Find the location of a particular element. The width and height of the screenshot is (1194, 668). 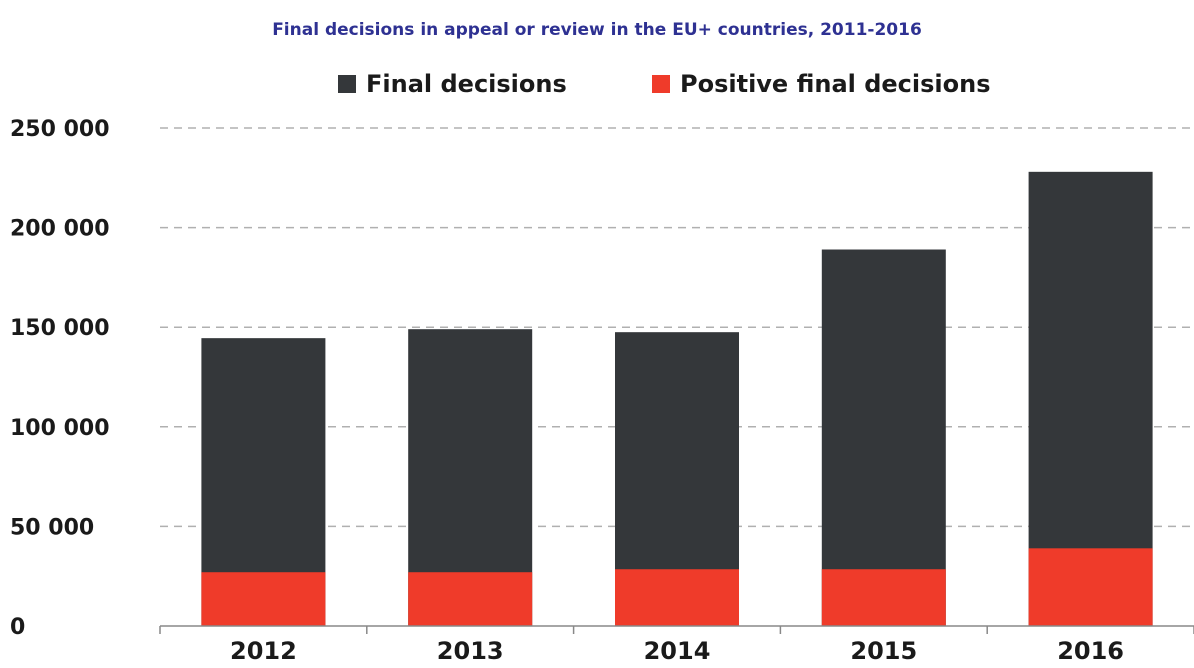

y-tick-label: 100 000 is located at coordinates (60, 428).